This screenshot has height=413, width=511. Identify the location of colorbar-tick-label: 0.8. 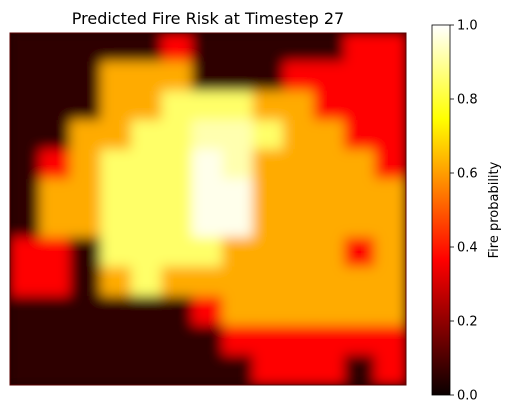
(467, 100).